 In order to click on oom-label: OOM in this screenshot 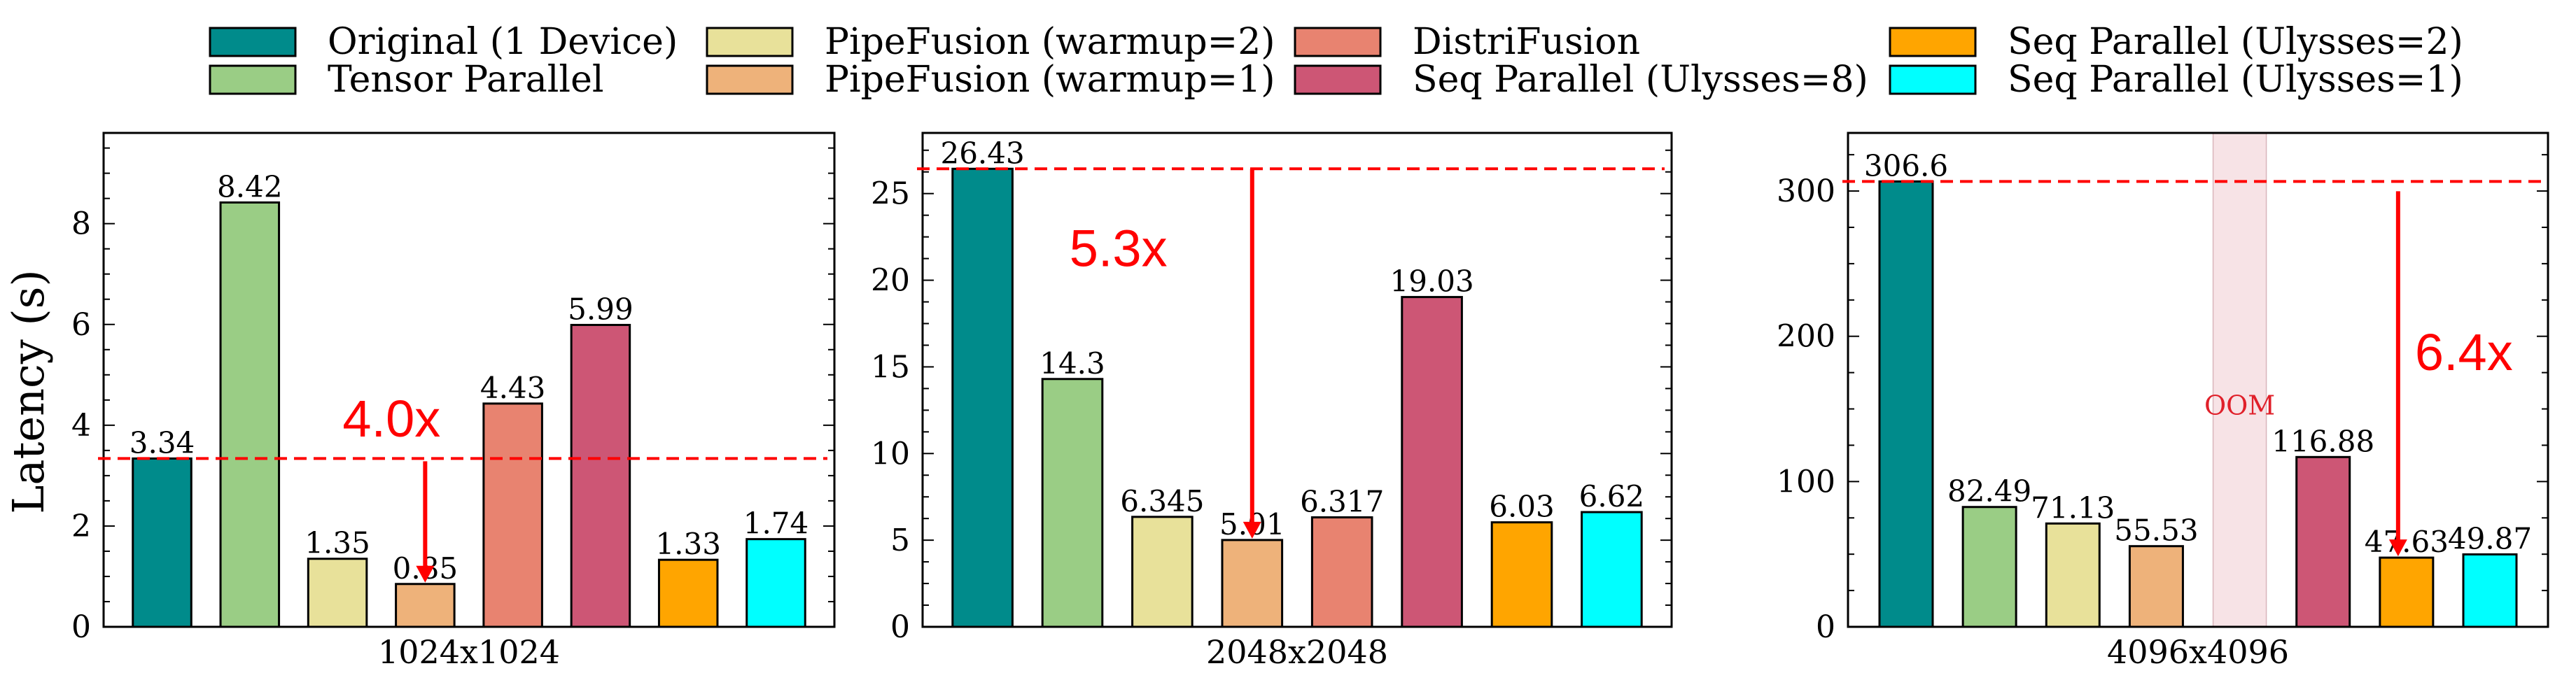, I will do `click(2239, 405)`.